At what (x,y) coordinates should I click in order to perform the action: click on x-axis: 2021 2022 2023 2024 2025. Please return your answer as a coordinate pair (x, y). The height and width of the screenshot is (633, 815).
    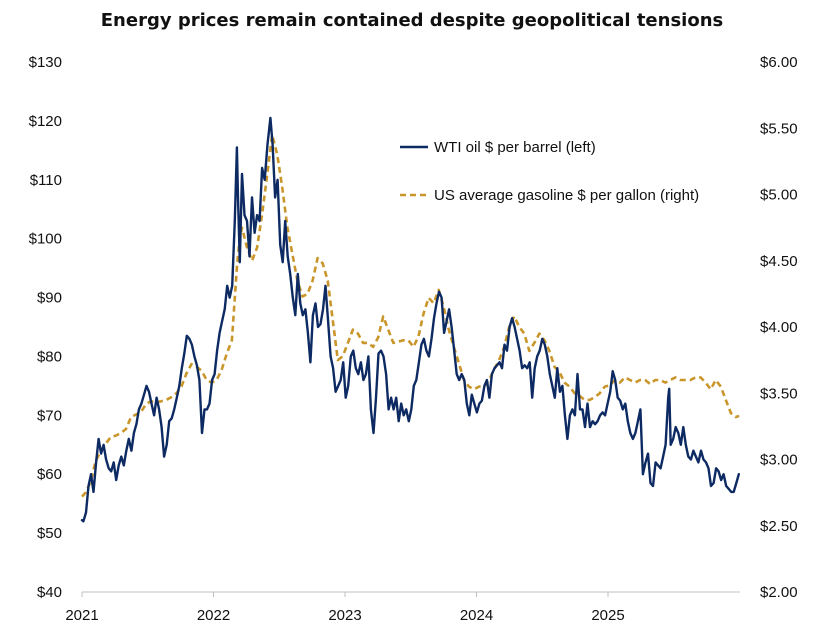
    Looking at the image, I should click on (345, 608).